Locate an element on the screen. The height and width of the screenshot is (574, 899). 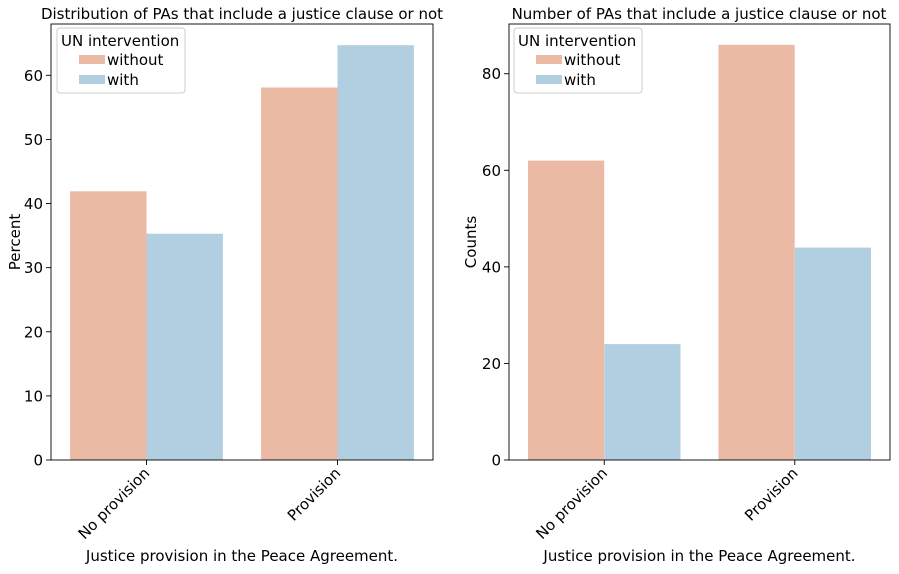
y-axis-label: Counts is located at coordinates (471, 242).